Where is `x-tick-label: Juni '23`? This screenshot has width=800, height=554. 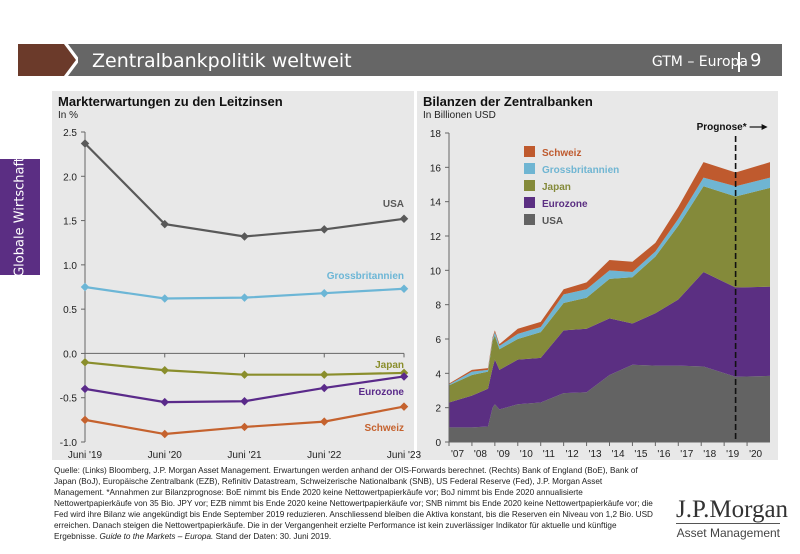 x-tick-label: Juni '23 is located at coordinates (404, 455).